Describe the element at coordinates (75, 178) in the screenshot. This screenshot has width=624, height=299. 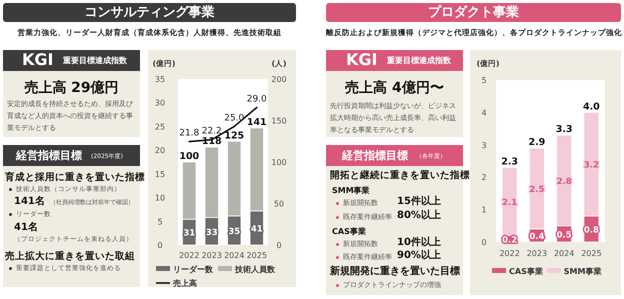
I see `text: 育成と採用に重きを置いた指標` at that location.